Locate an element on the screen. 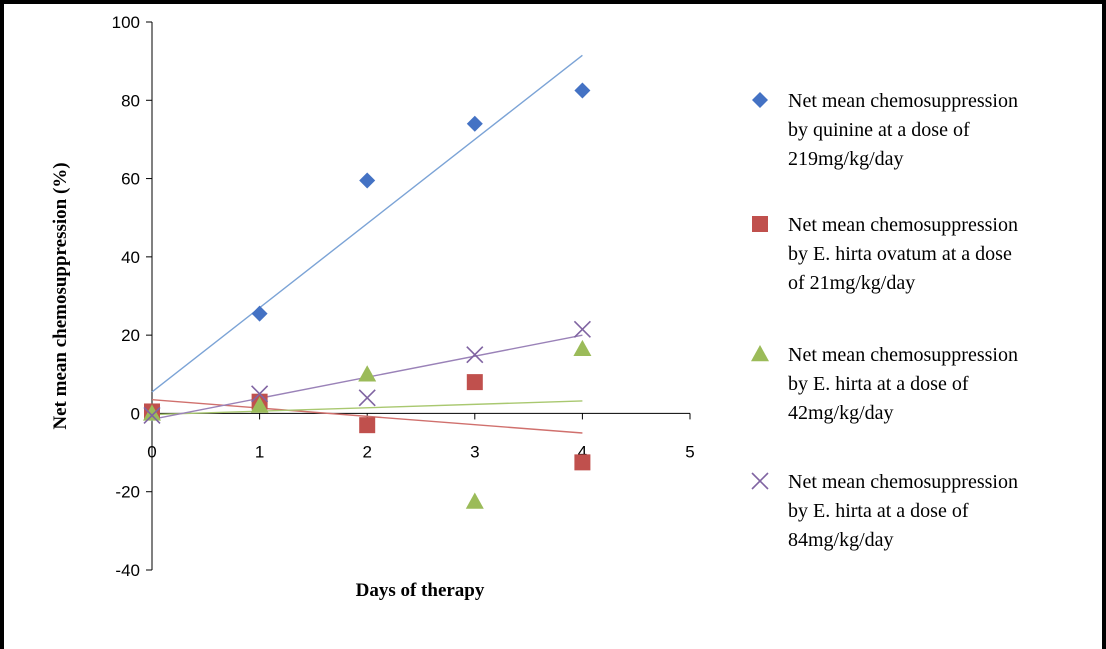 The height and width of the screenshot is (649, 1106). y-tick-label: 40 is located at coordinates (130, 257).